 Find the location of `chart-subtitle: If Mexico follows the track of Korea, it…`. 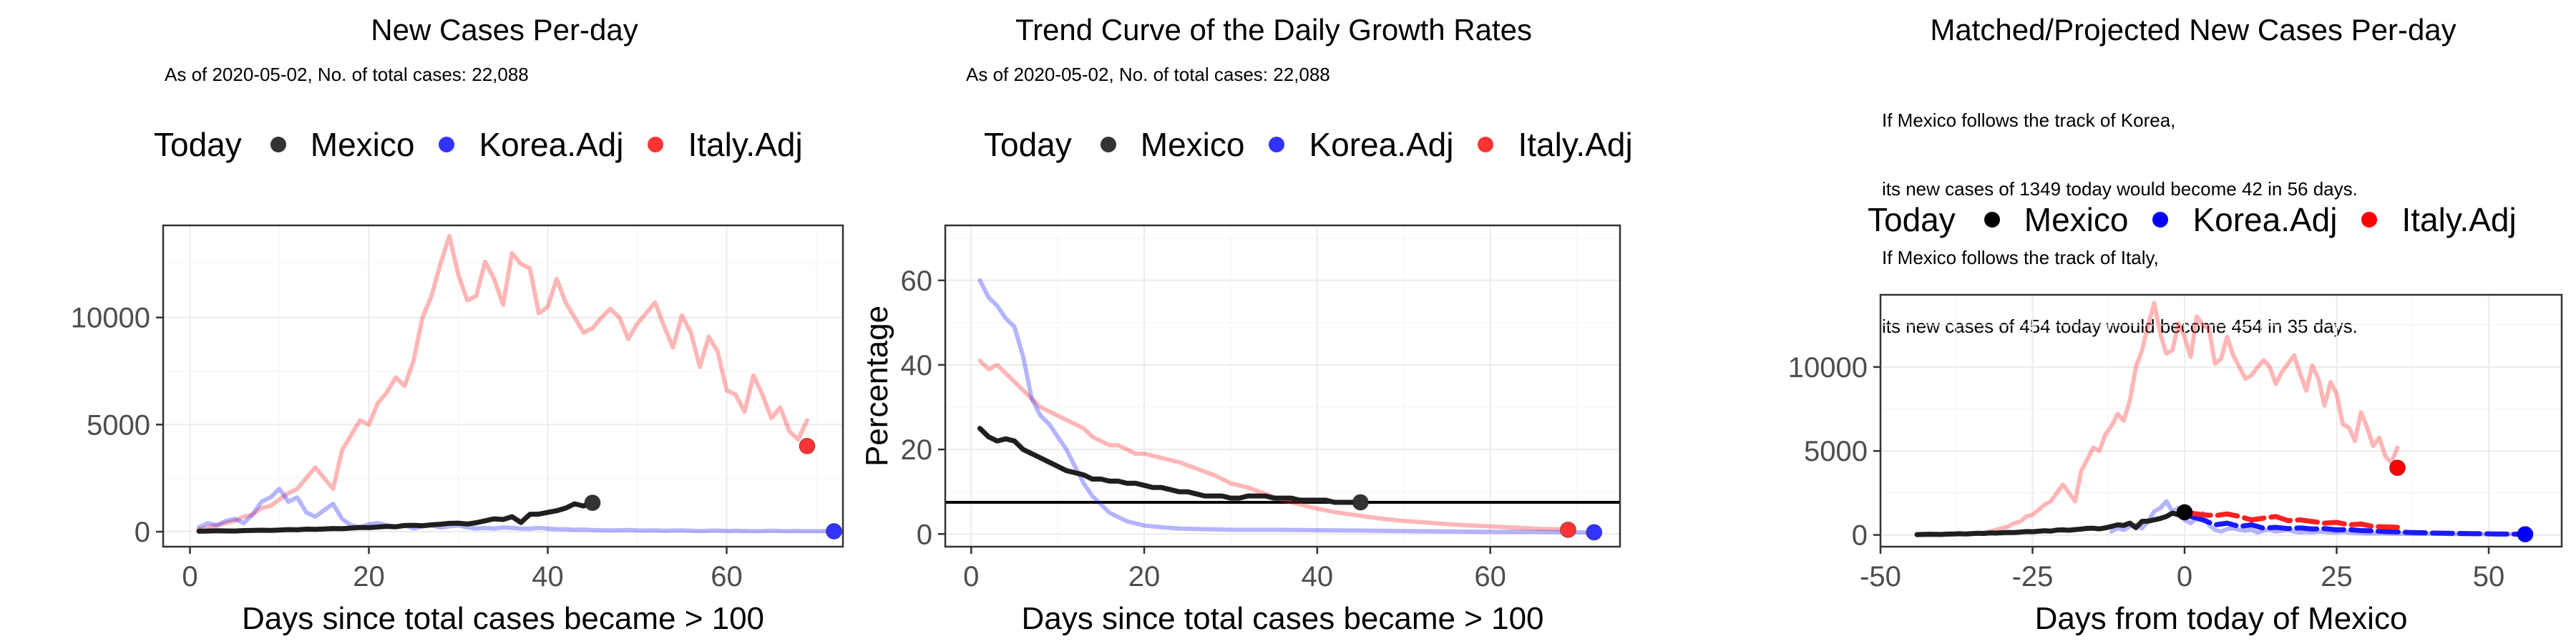

chart-subtitle: If Mexico follows the track of Korea, it… is located at coordinates (2120, 223).